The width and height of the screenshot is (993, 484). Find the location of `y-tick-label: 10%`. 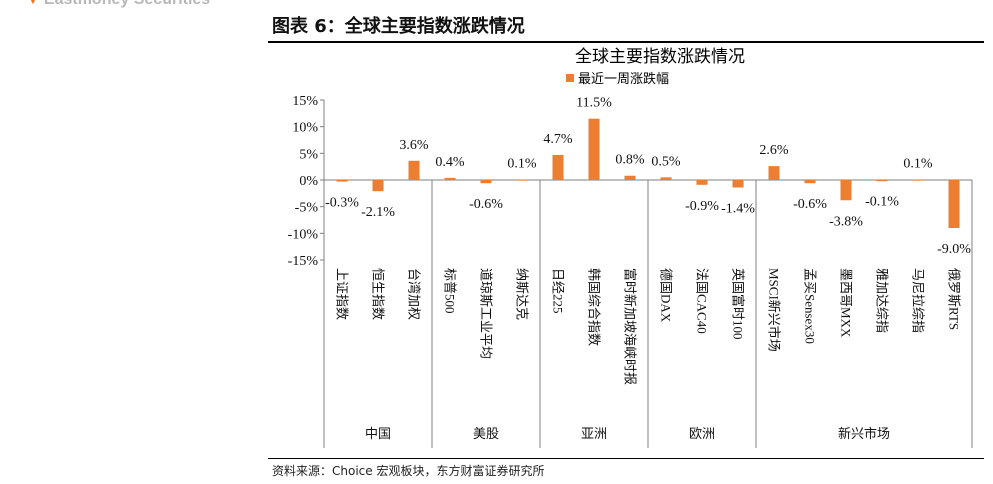

y-tick-label: 10% is located at coordinates (305, 128).